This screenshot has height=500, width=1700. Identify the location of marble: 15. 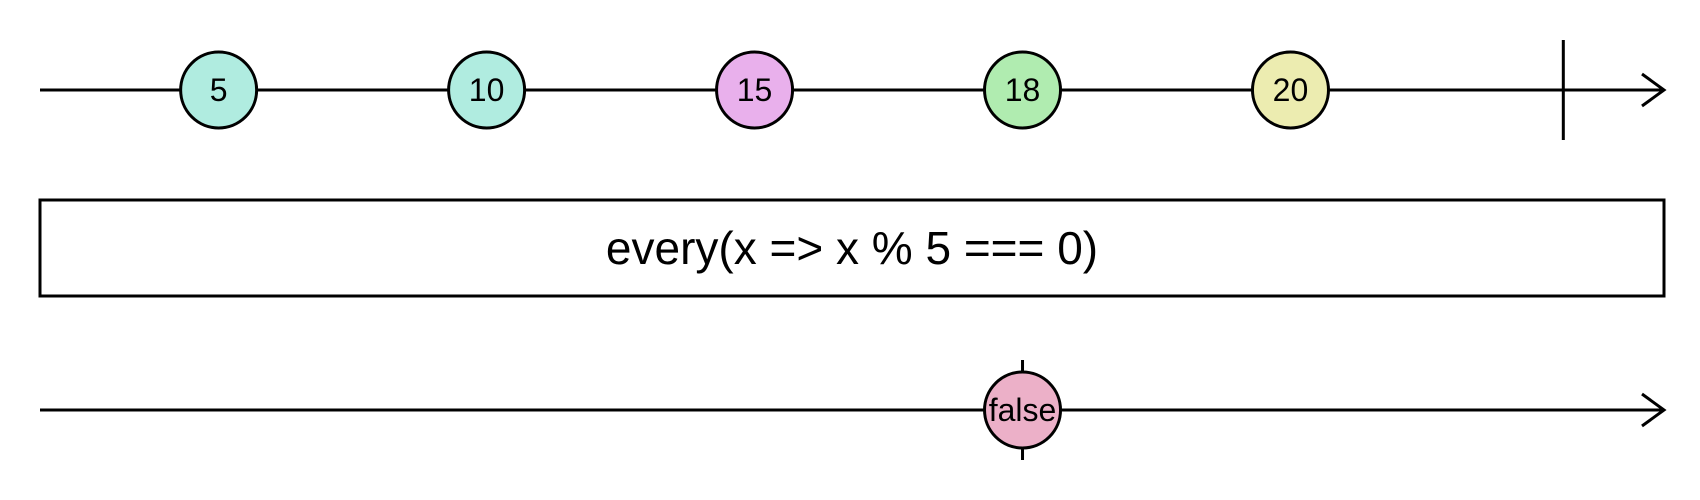
(755, 90).